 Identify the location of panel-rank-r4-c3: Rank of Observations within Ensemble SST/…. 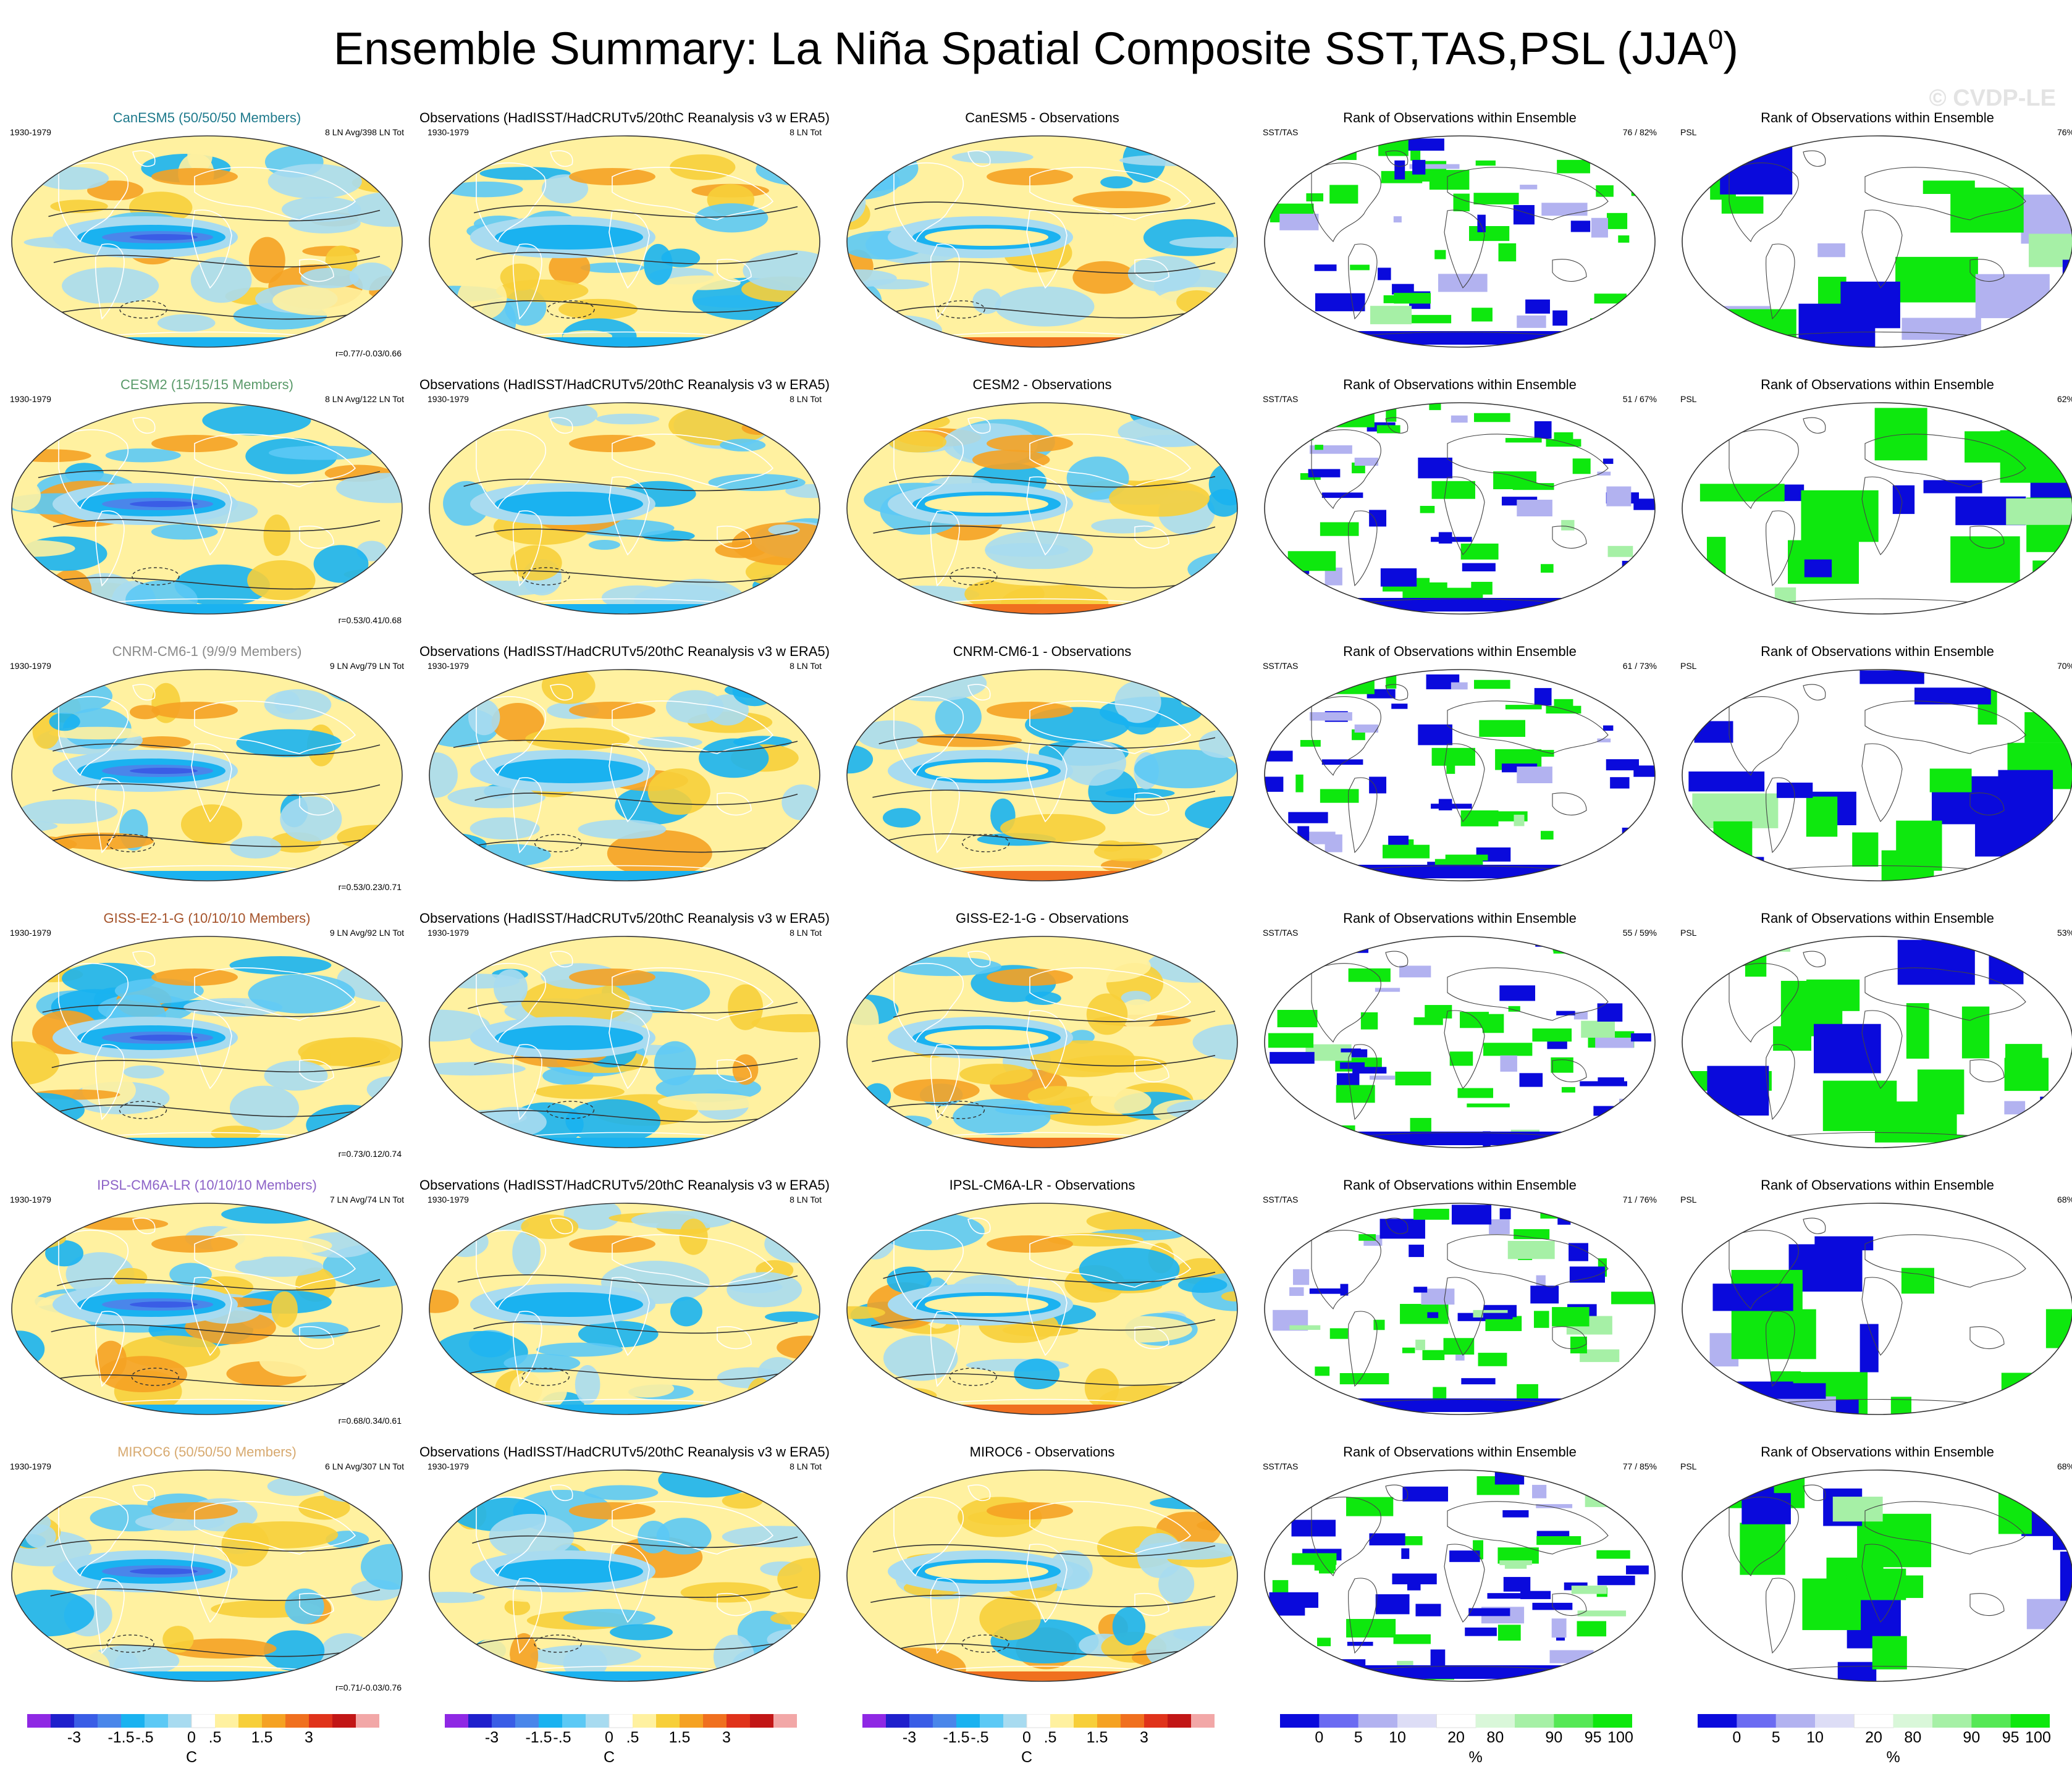
(1460, 1300).